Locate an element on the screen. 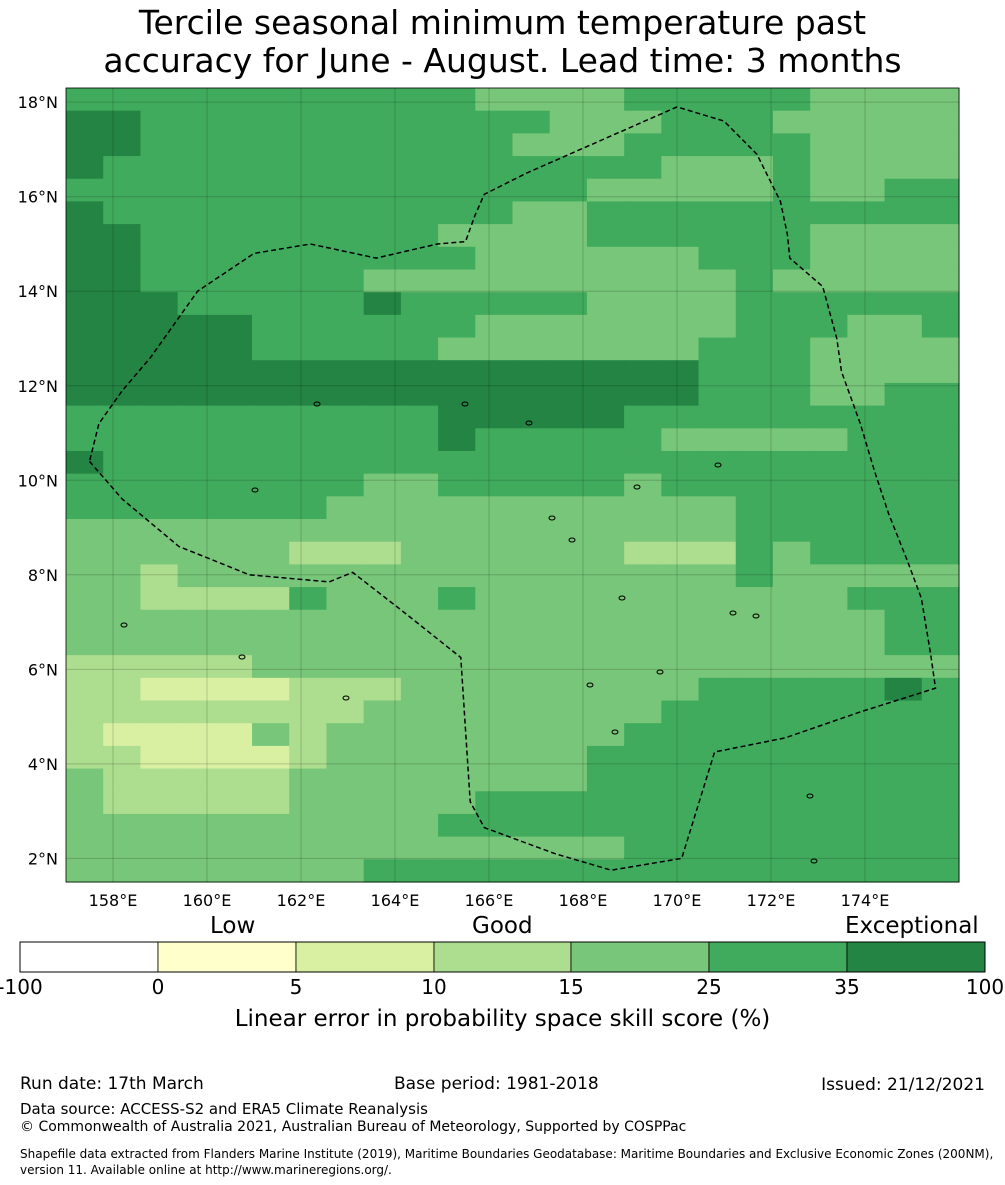 The height and width of the screenshot is (1185, 1005). colorbar-segment is located at coordinates (89, 957).